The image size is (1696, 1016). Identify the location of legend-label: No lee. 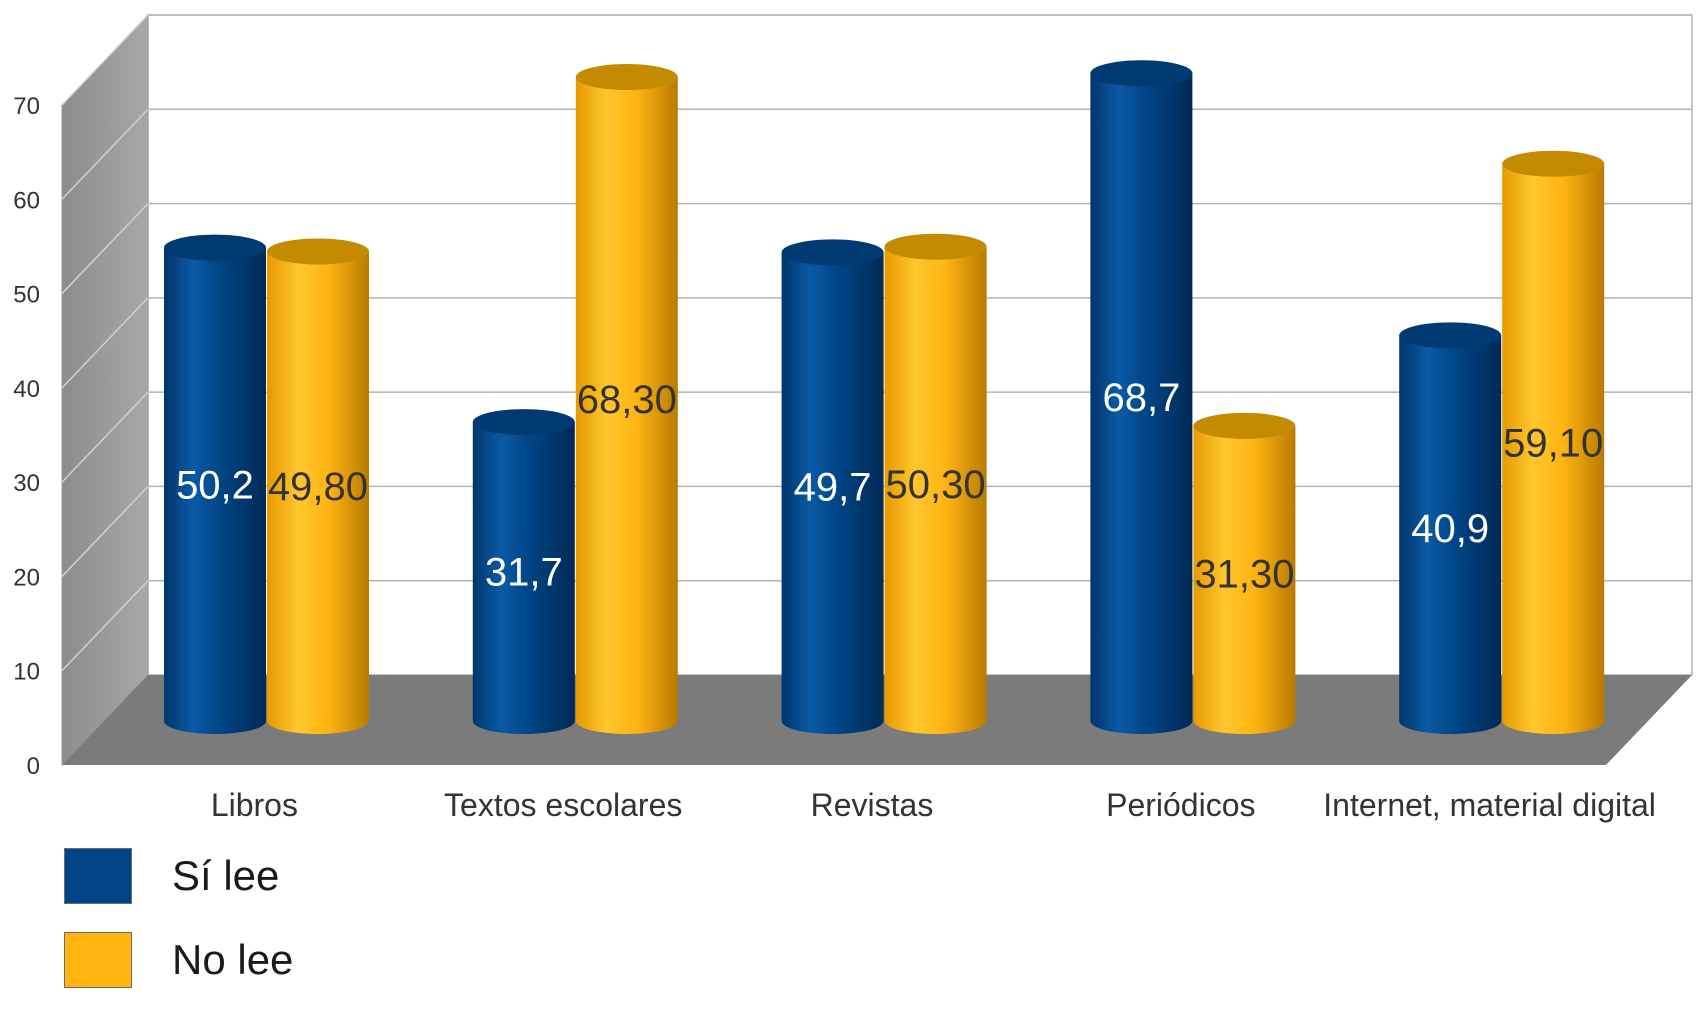
(233, 959).